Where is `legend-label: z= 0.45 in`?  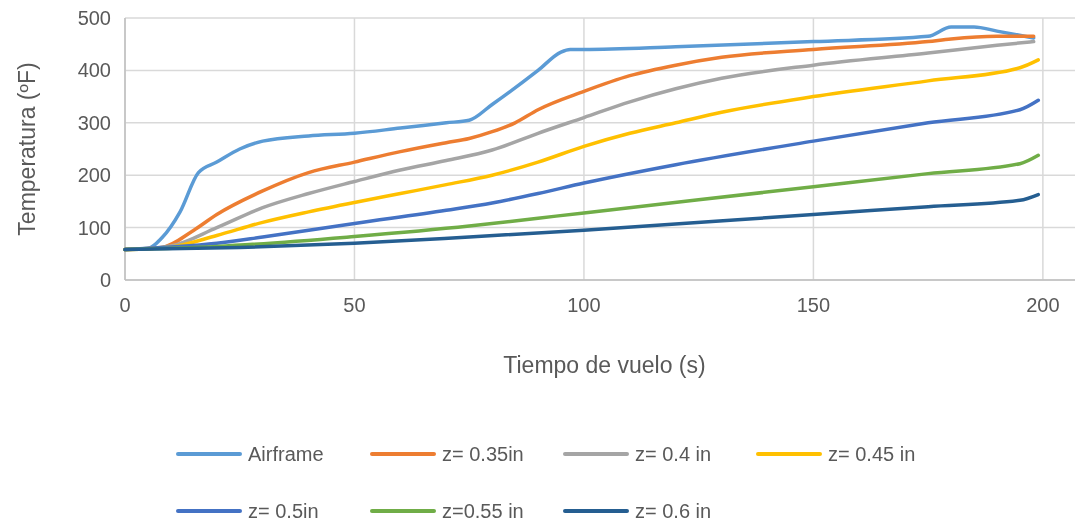
legend-label: z= 0.45 in is located at coordinates (872, 454).